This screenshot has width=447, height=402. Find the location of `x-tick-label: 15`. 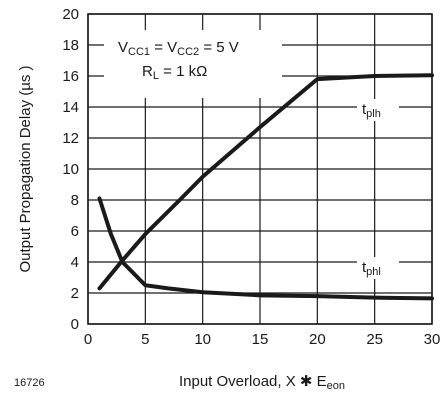

x-tick-label: 15 is located at coordinates (260, 339).